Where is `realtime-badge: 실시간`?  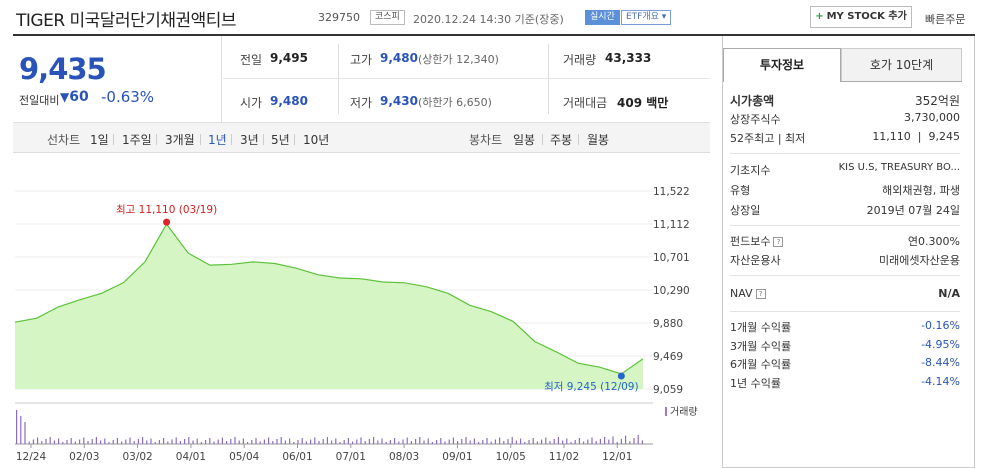 realtime-badge: 실시간 is located at coordinates (602, 17).